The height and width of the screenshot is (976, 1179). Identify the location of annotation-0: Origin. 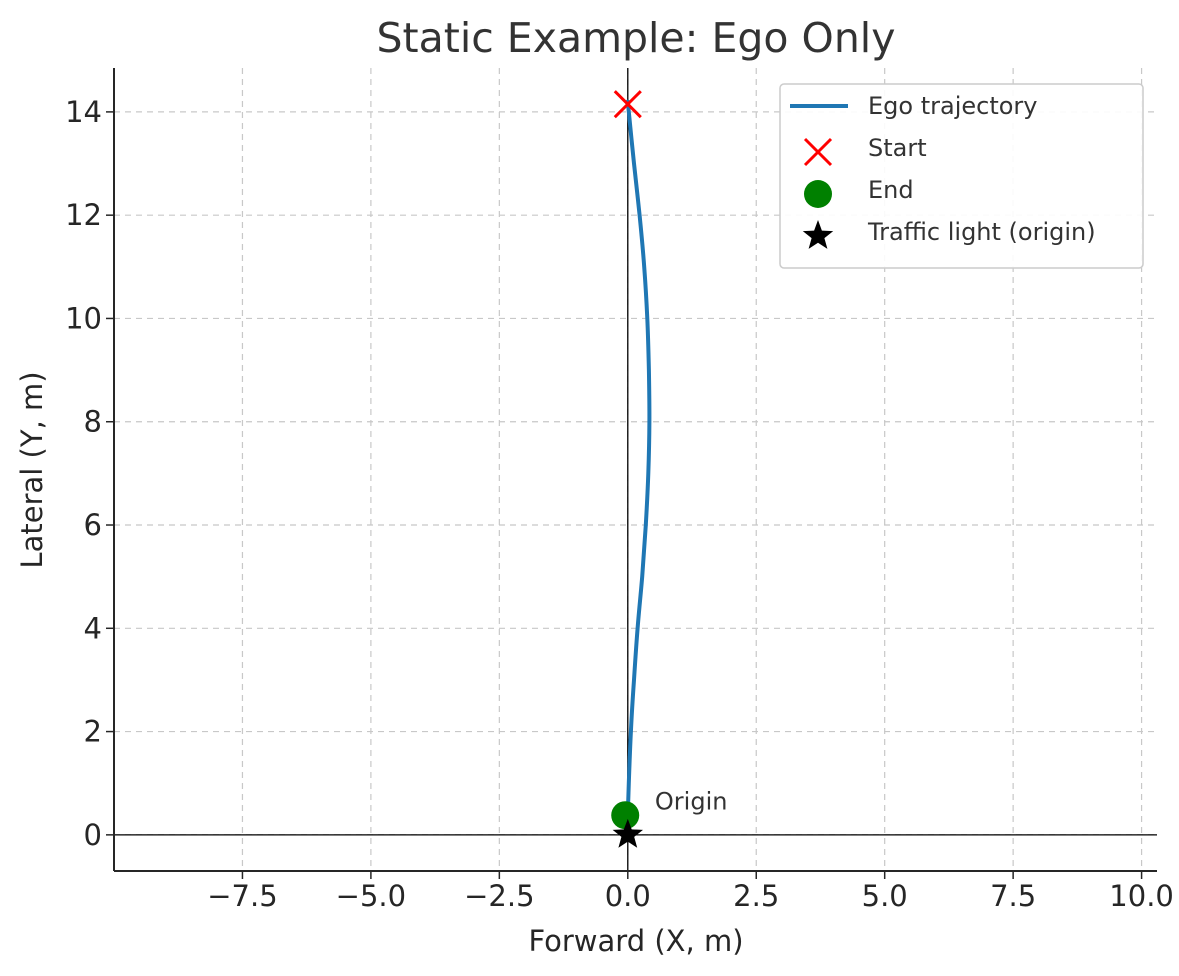
(691, 802).